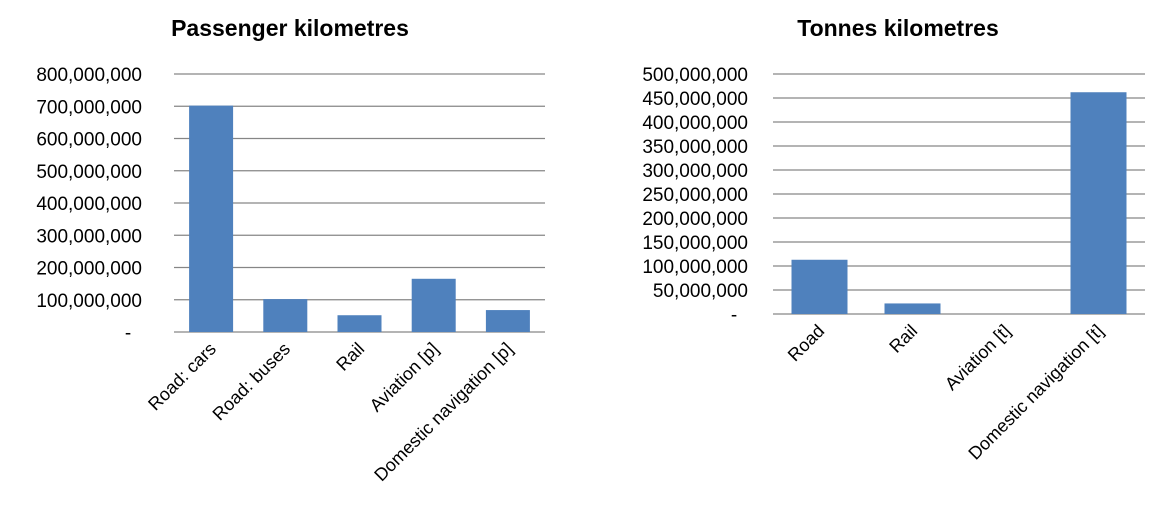 The width and height of the screenshot is (1157, 527). Describe the element at coordinates (695, 219) in the screenshot. I see `tonnes-y-tick-label: 200,000,000` at that location.